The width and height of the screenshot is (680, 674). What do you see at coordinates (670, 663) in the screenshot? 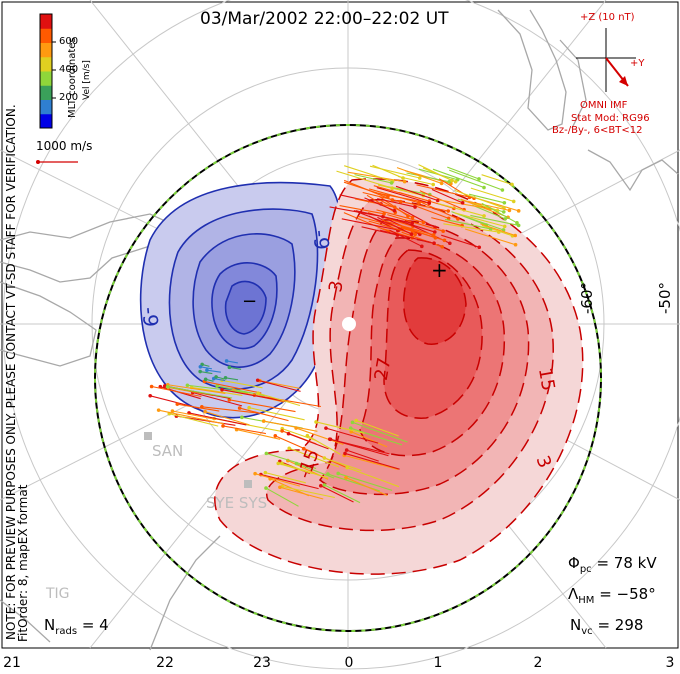
I see `mlt-tick-3: 3` at bounding box center [670, 663].